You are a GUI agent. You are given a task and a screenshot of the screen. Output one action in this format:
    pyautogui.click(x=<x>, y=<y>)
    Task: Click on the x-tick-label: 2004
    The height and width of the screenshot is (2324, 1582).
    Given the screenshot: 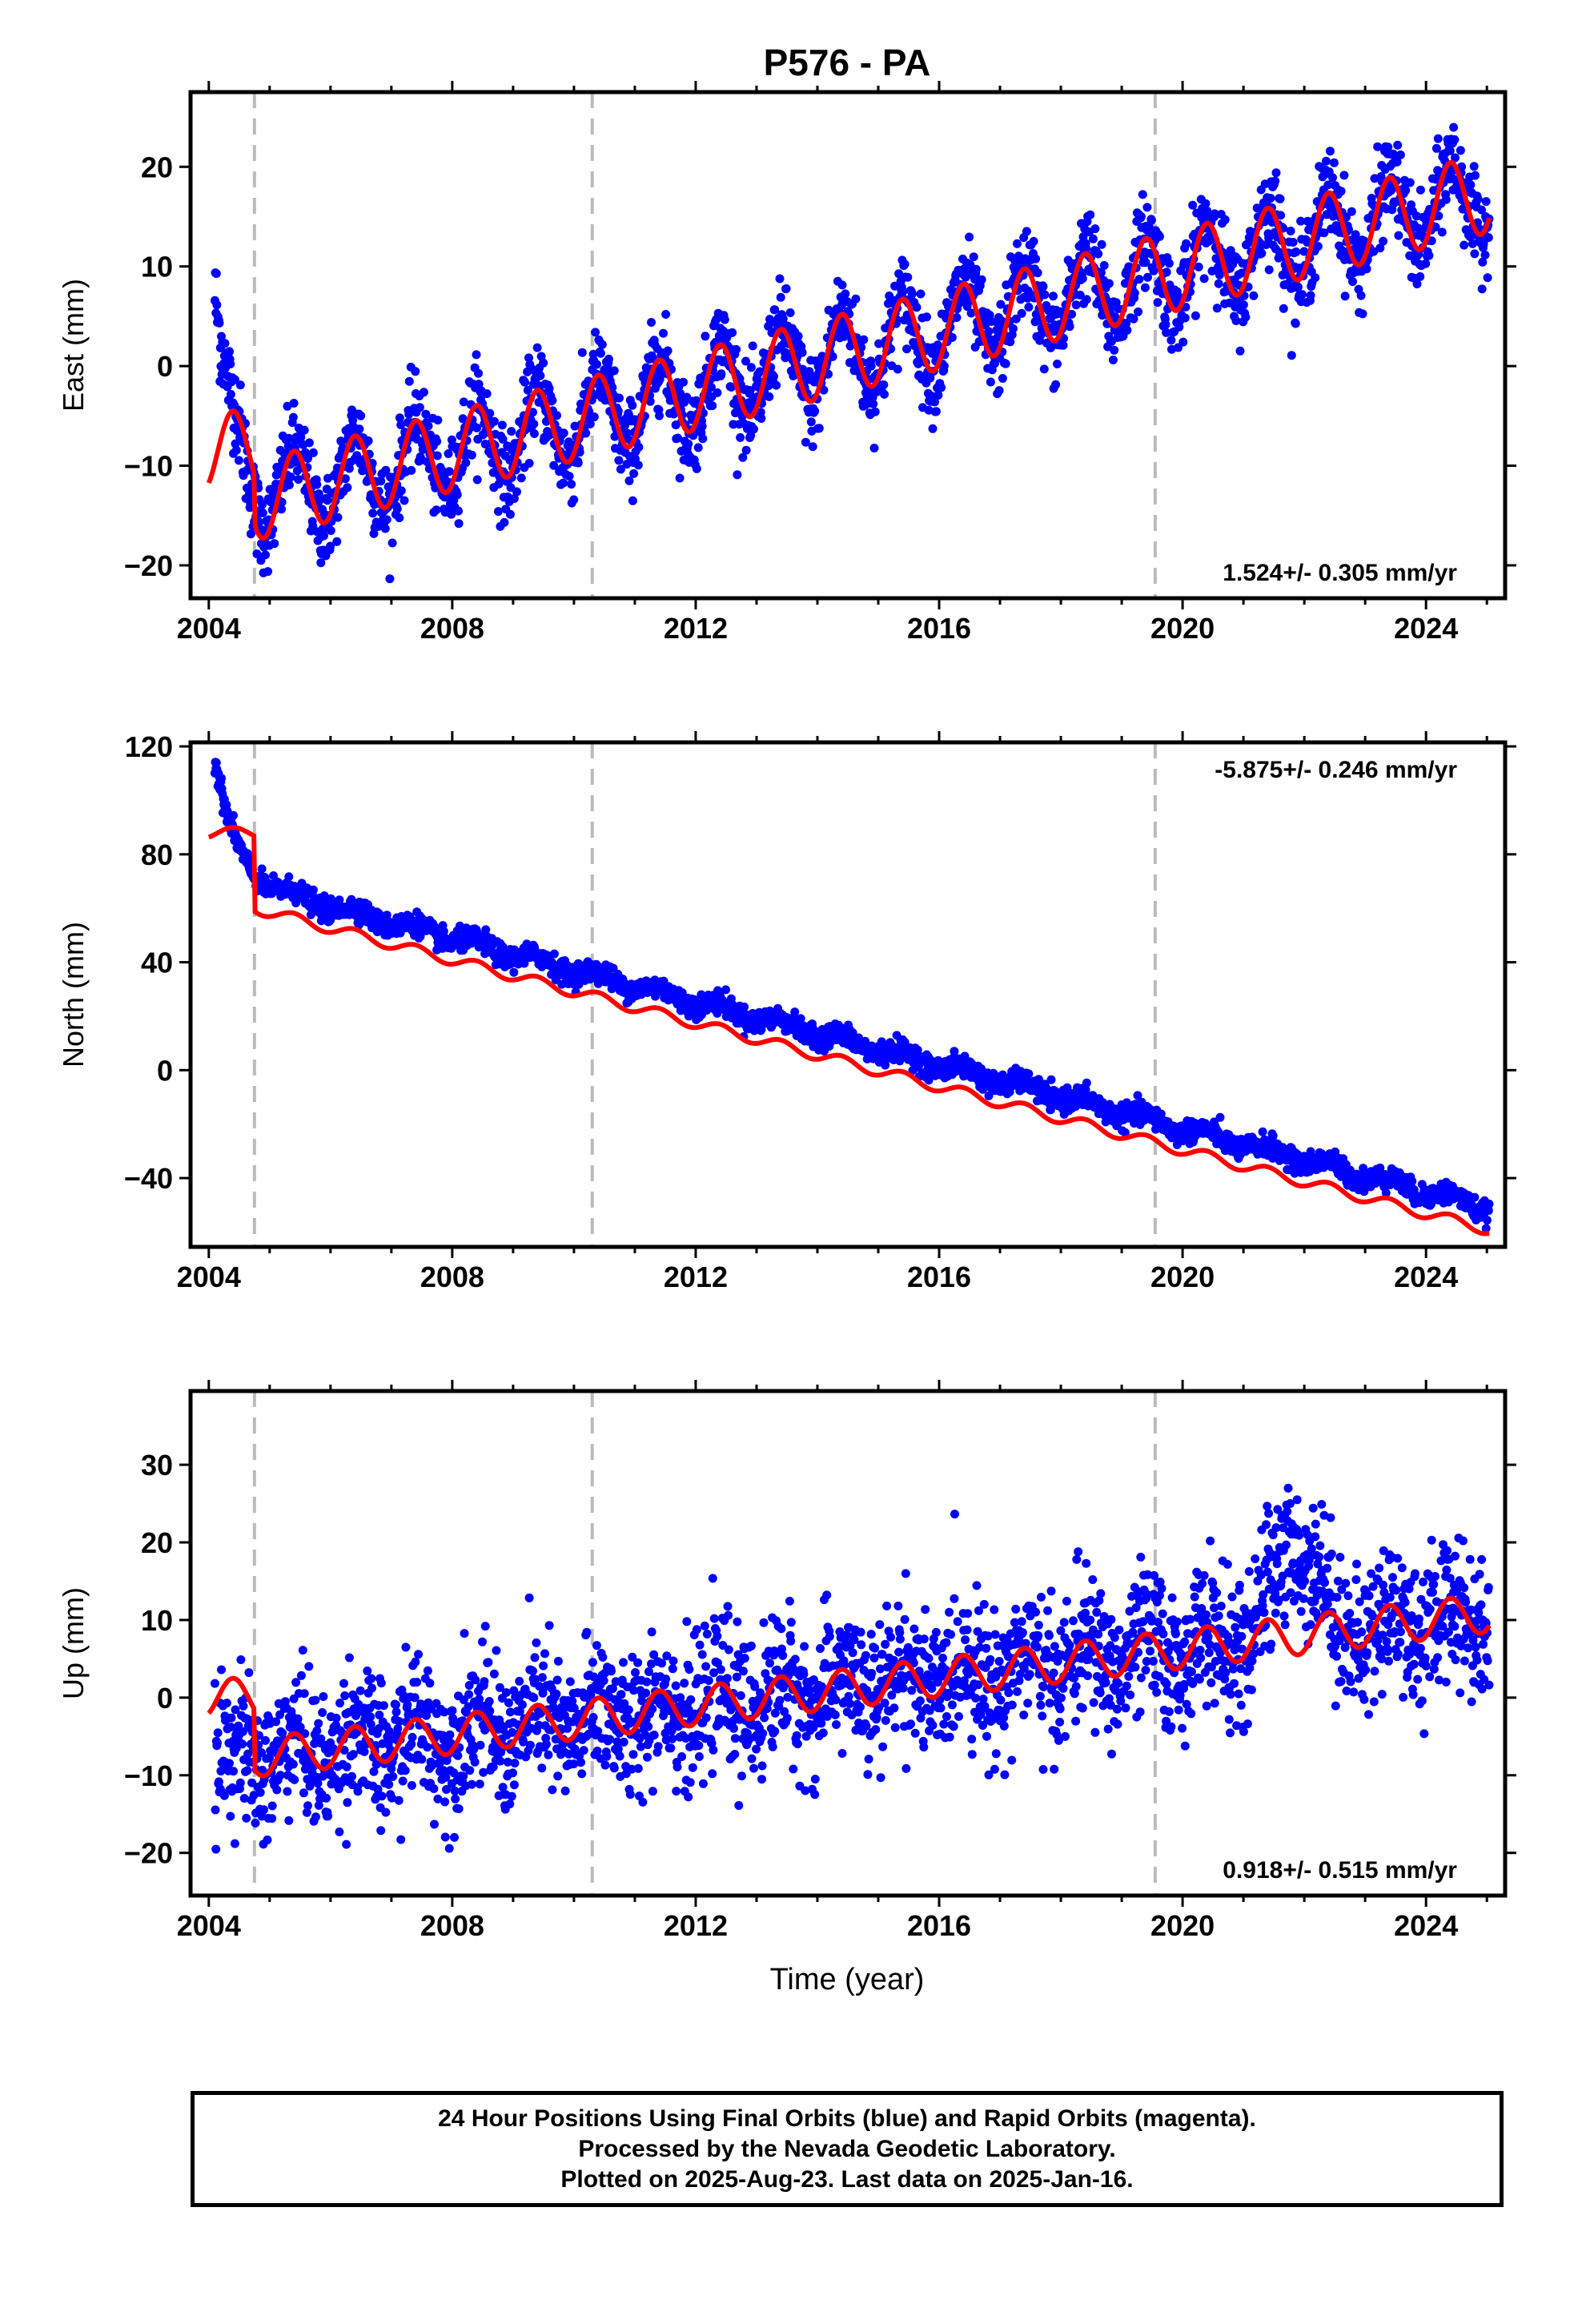 What is the action you would take?
    pyautogui.click(x=209, y=628)
    